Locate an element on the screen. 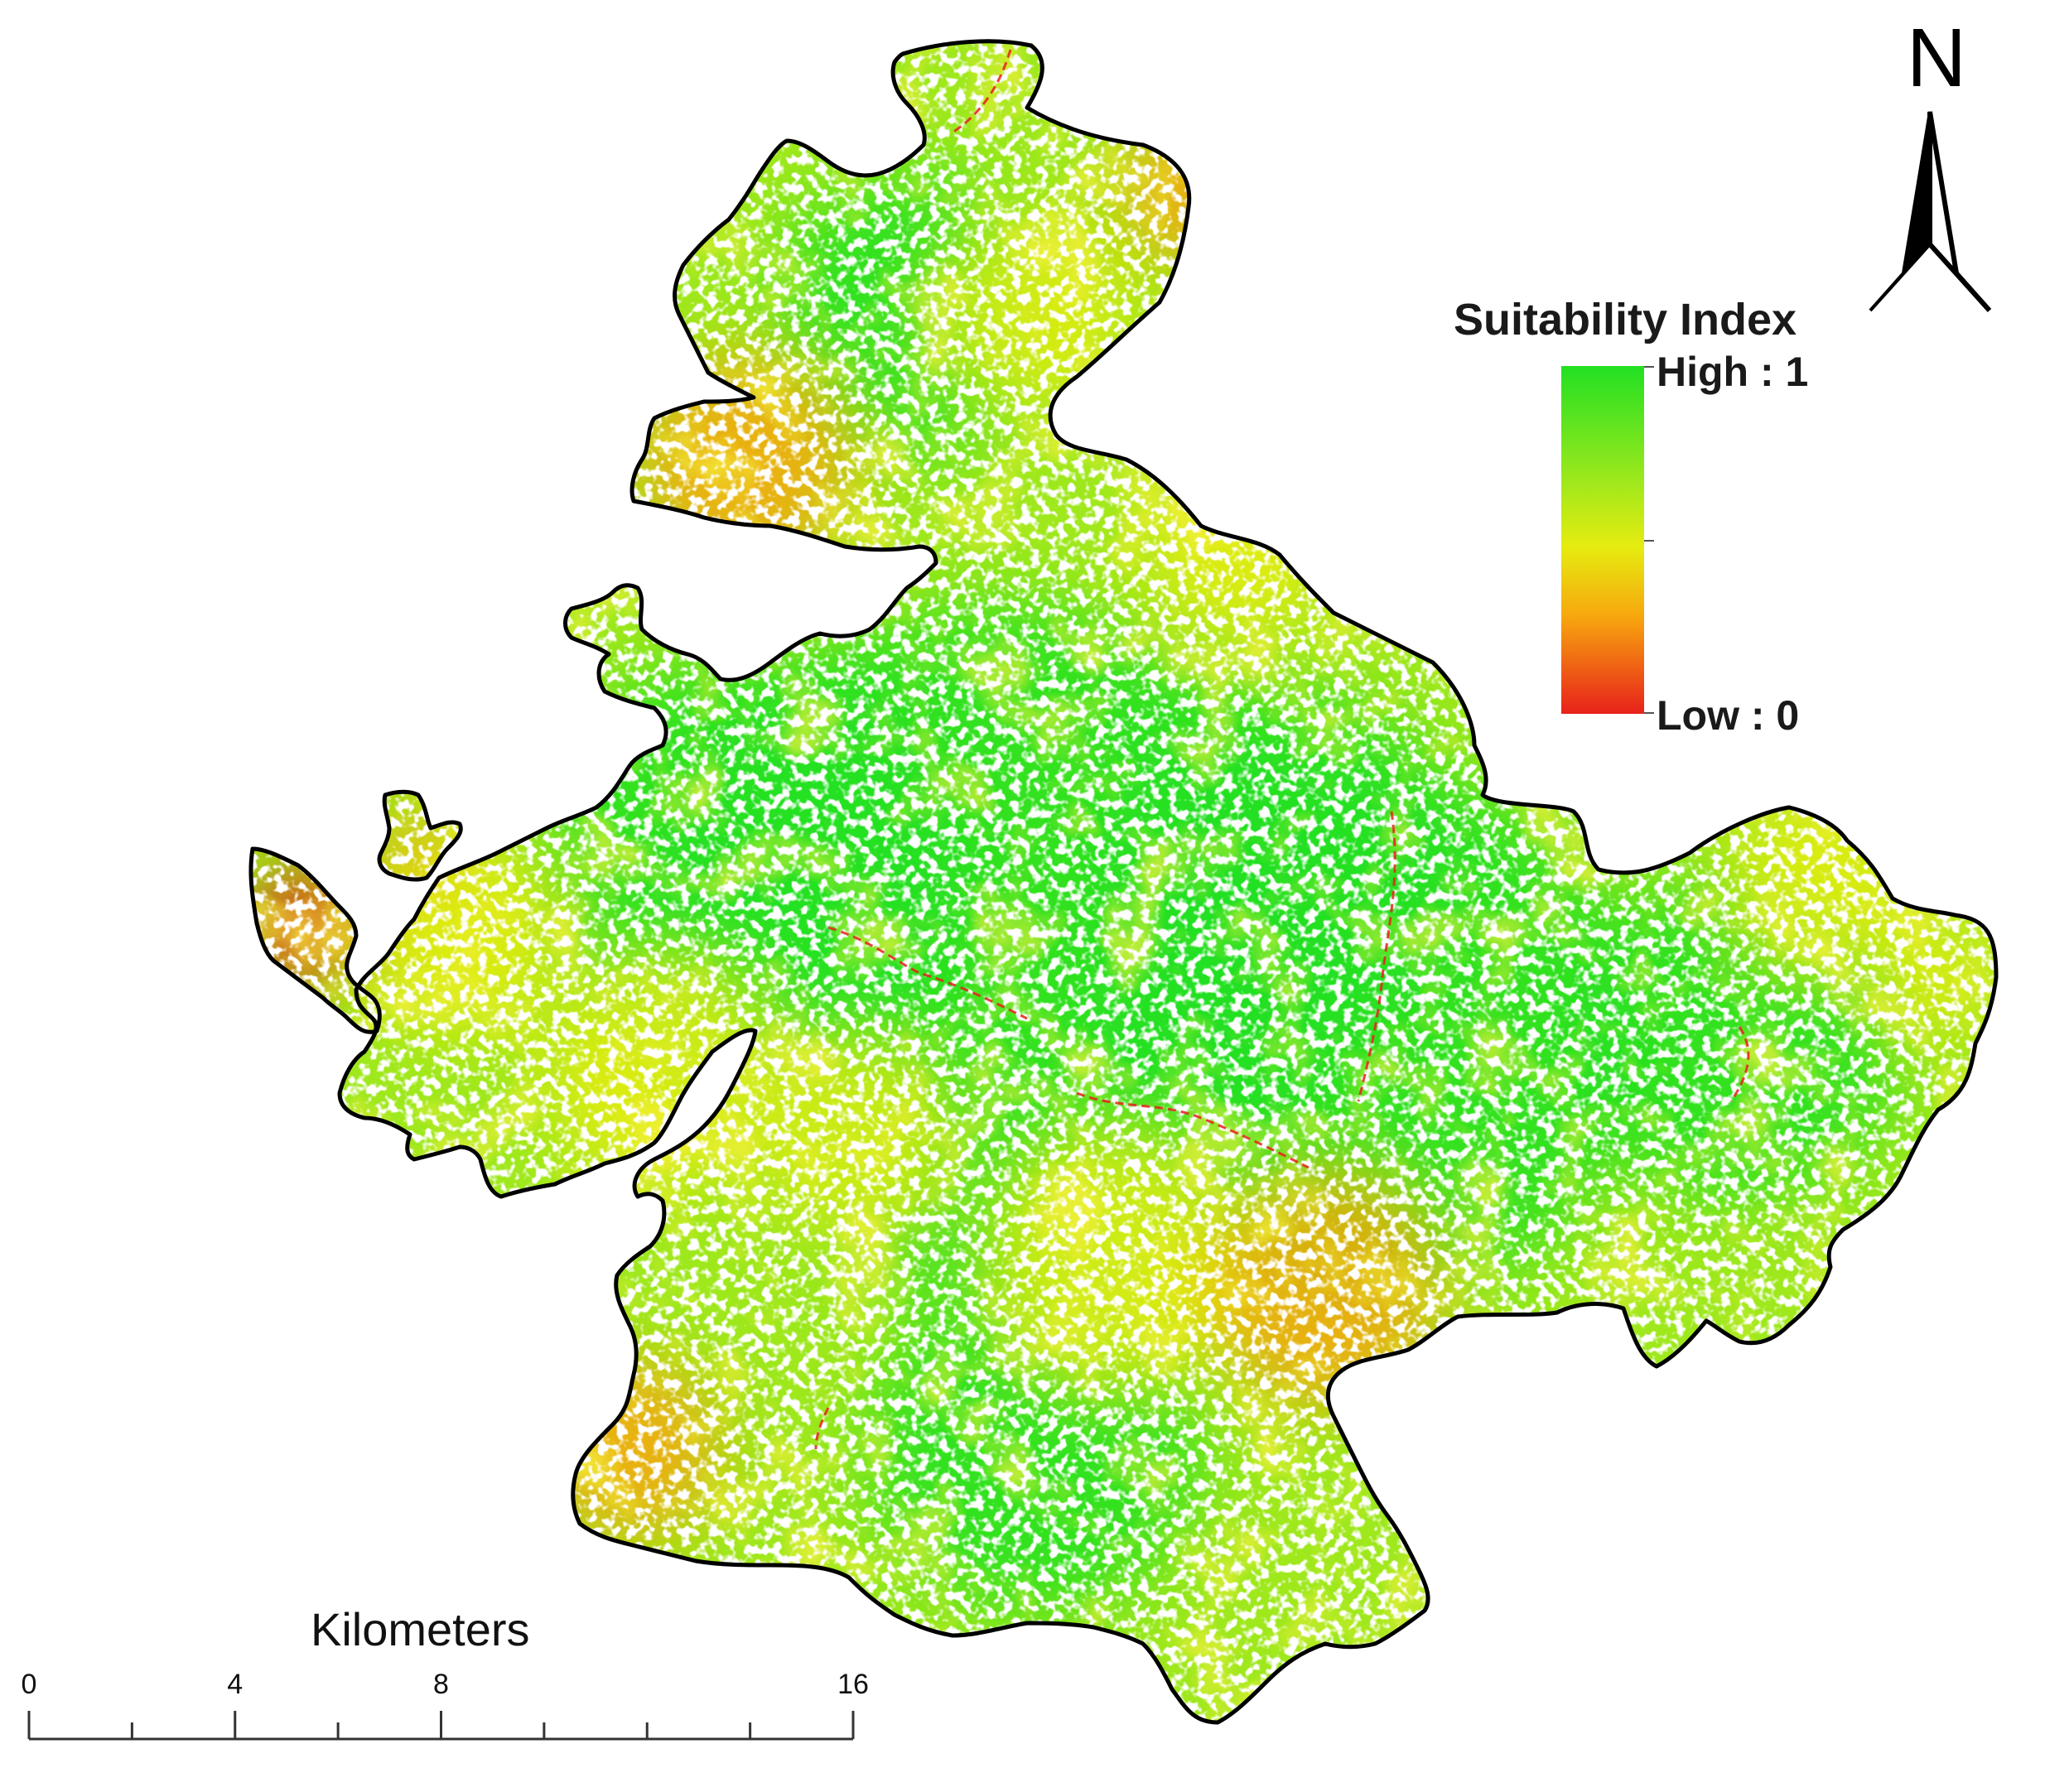  legend-title: Suitability Index is located at coordinates (1625, 320).